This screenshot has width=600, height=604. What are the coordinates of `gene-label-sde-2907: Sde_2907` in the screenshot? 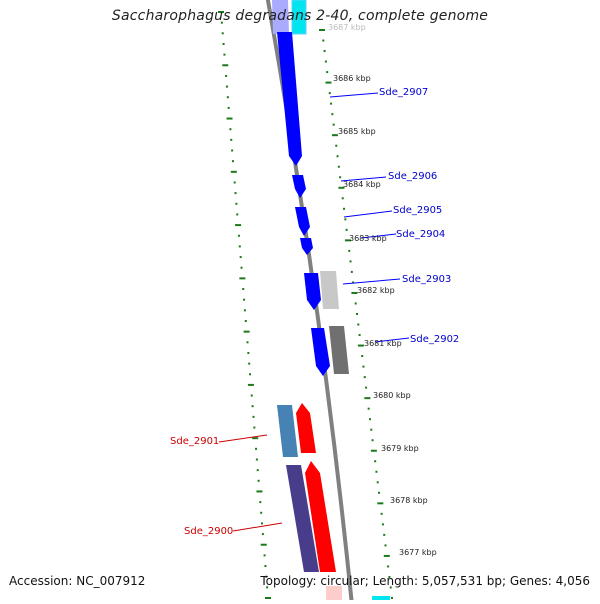 It's located at (403, 92).